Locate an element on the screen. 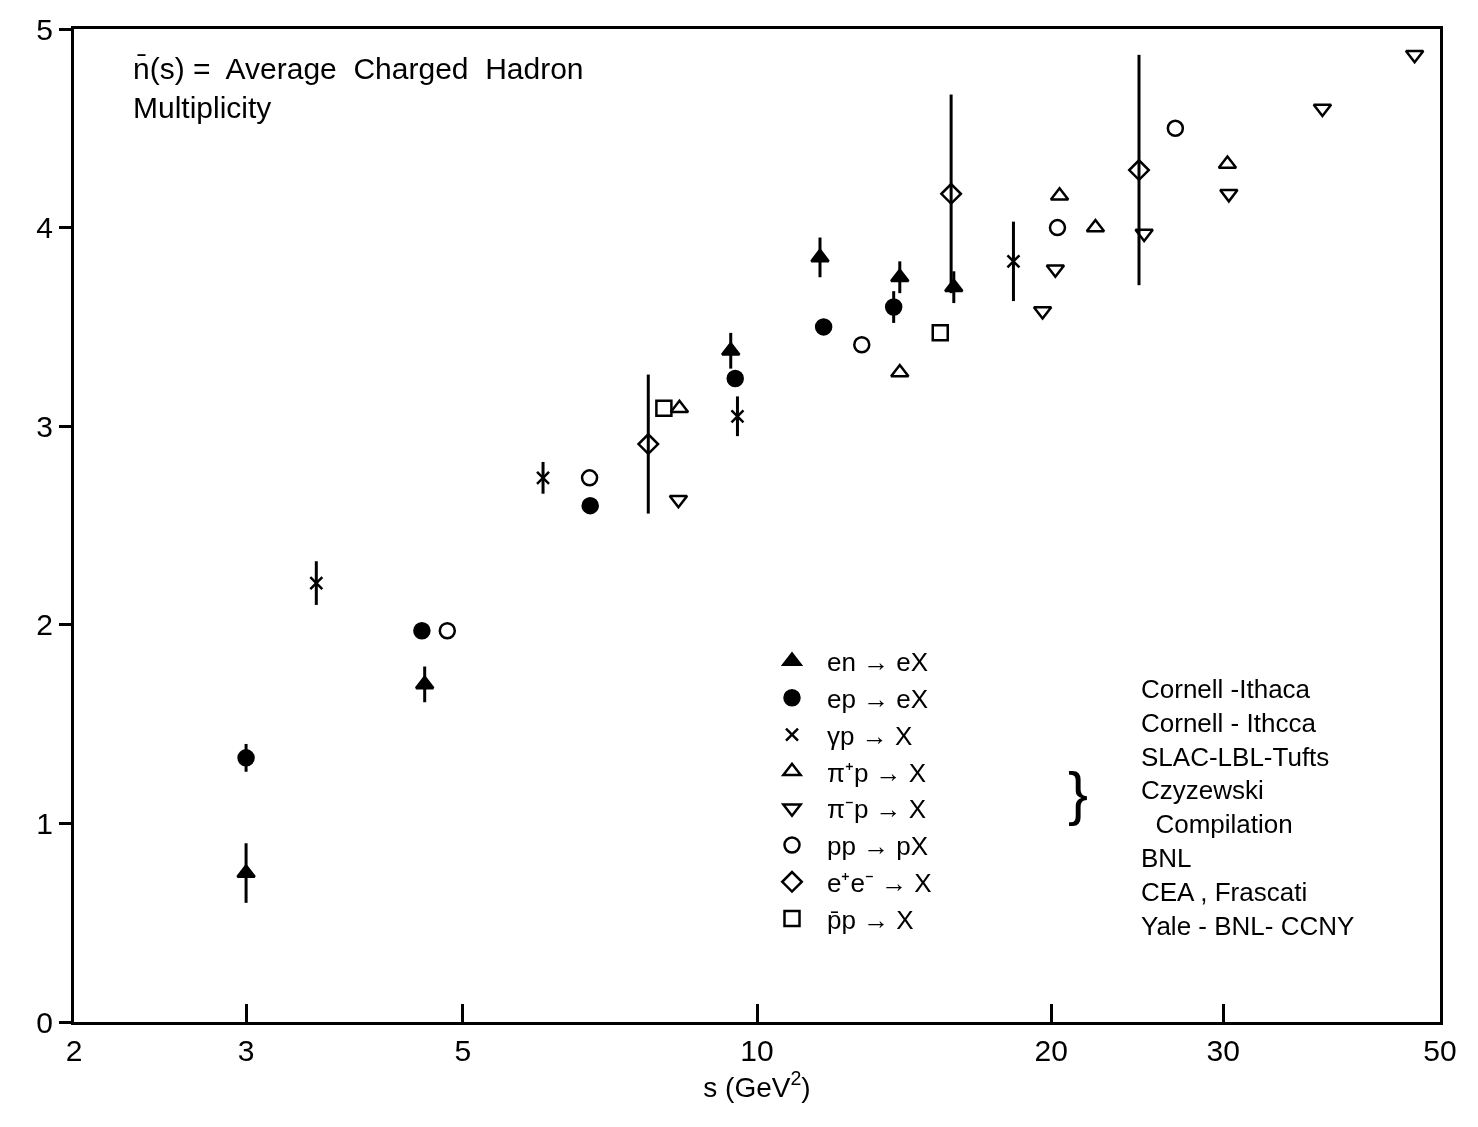 The height and width of the screenshot is (1127, 1478). y-tick-label: 2 is located at coordinates (44, 625).